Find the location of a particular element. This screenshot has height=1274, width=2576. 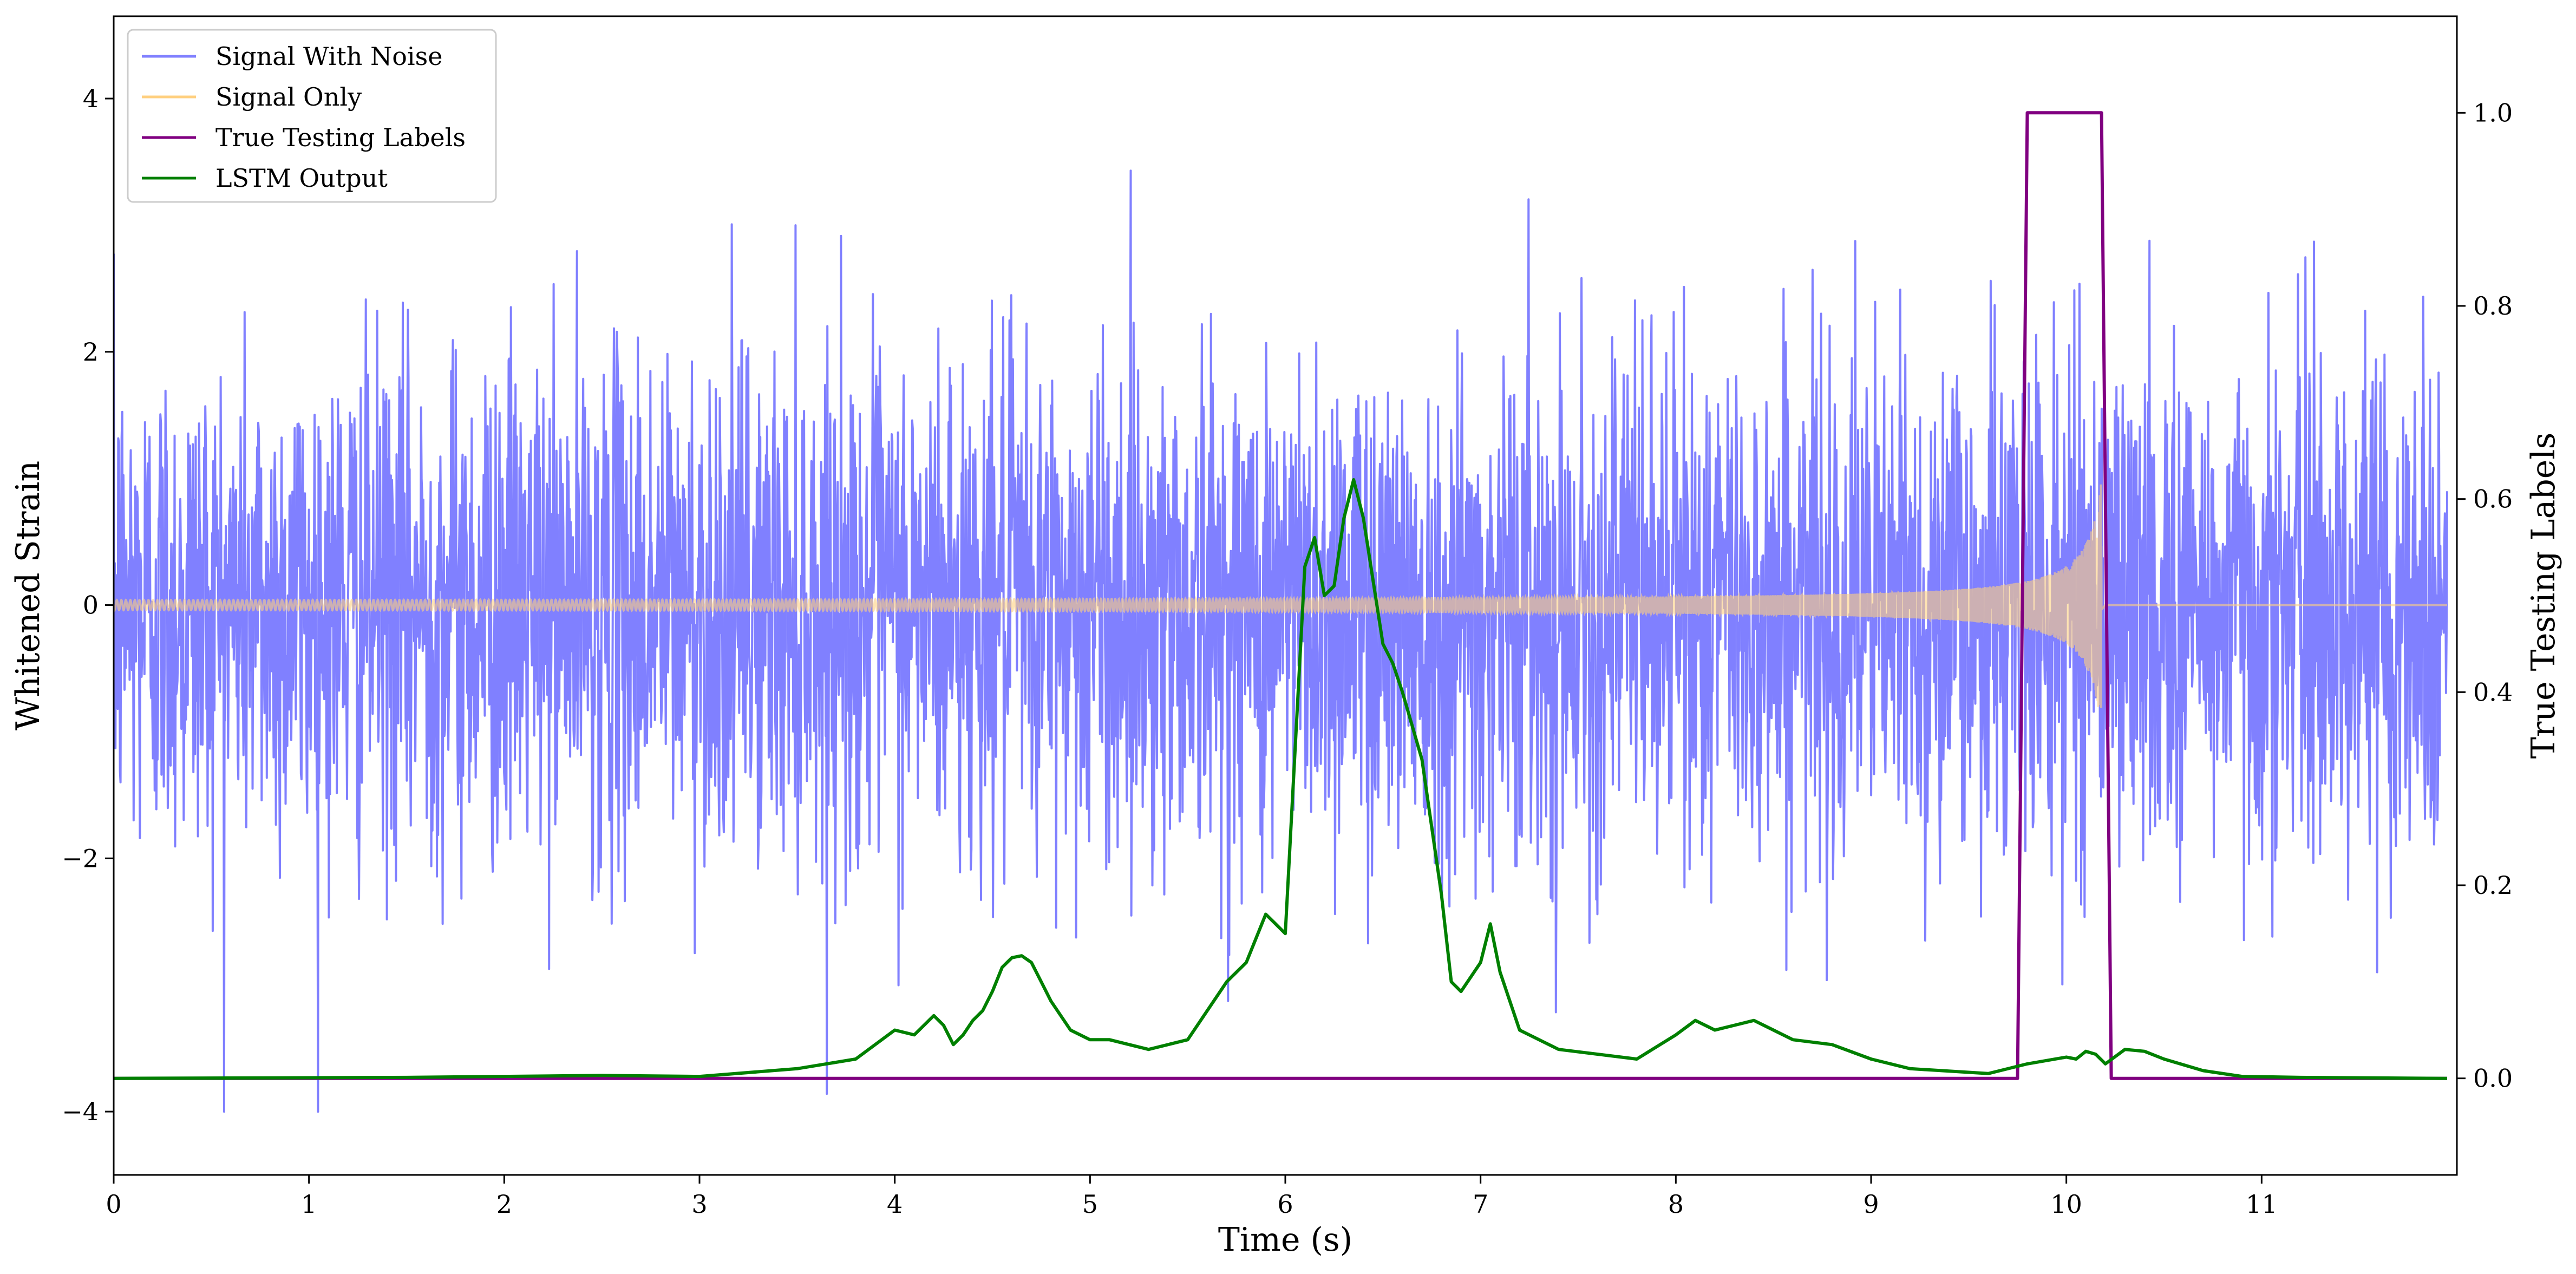

x-tick-label: 2 is located at coordinates (504, 1204).